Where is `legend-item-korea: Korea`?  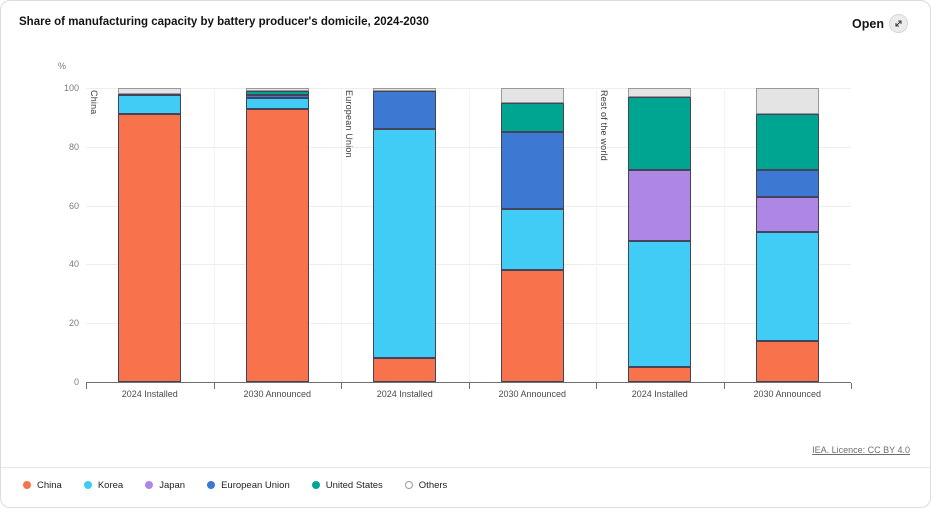 legend-item-korea: Korea is located at coordinates (103, 485).